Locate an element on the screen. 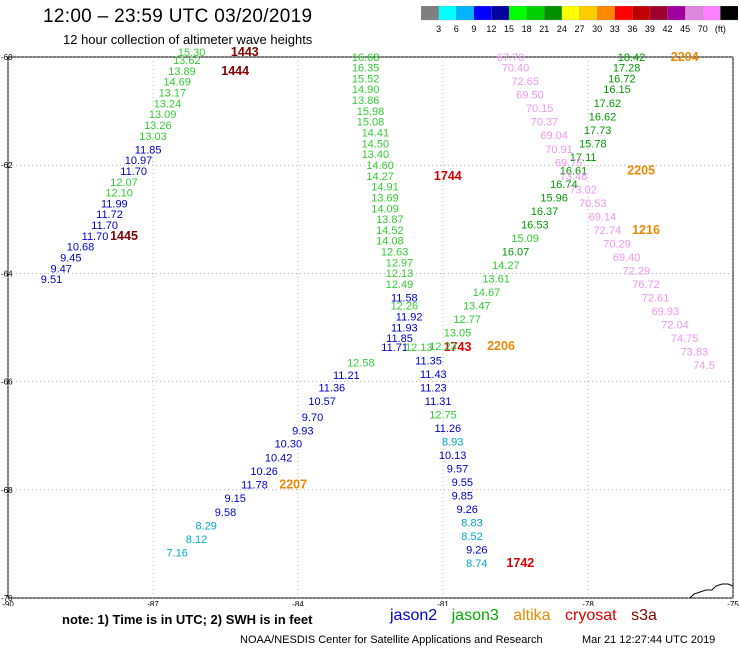 The height and width of the screenshot is (650, 740). swh-label: 9.58 is located at coordinates (225, 513).